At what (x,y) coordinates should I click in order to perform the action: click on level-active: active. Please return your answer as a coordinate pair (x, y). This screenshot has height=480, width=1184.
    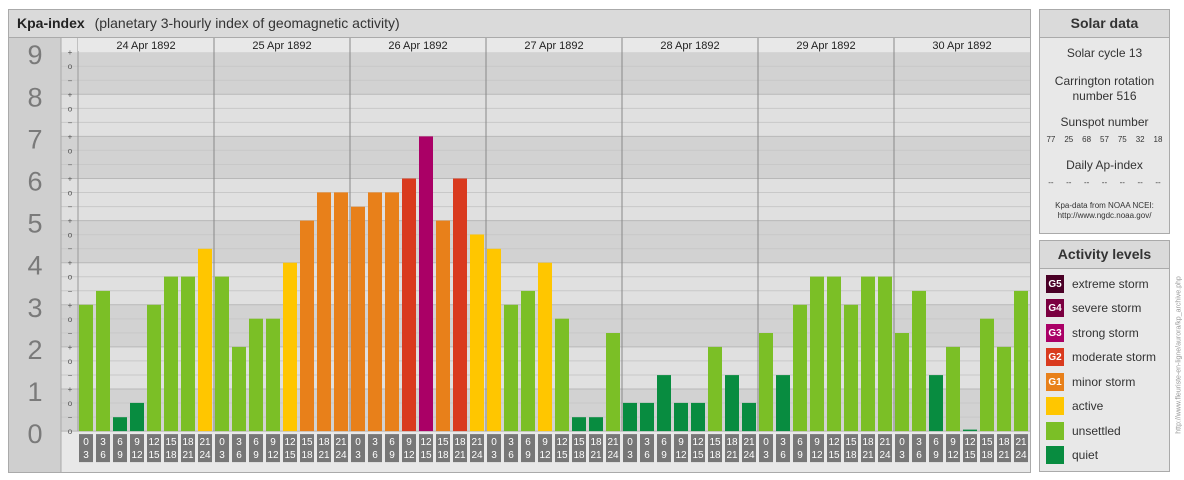
    Looking at the image, I should click on (1074, 406).